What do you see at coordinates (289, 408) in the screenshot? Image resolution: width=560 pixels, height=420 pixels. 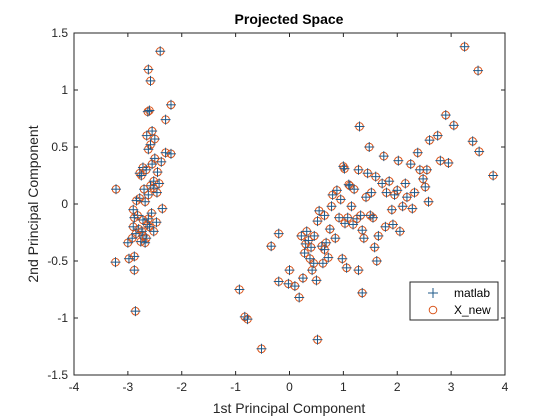 I see `x-axis-label: 1st Principal Component` at bounding box center [289, 408].